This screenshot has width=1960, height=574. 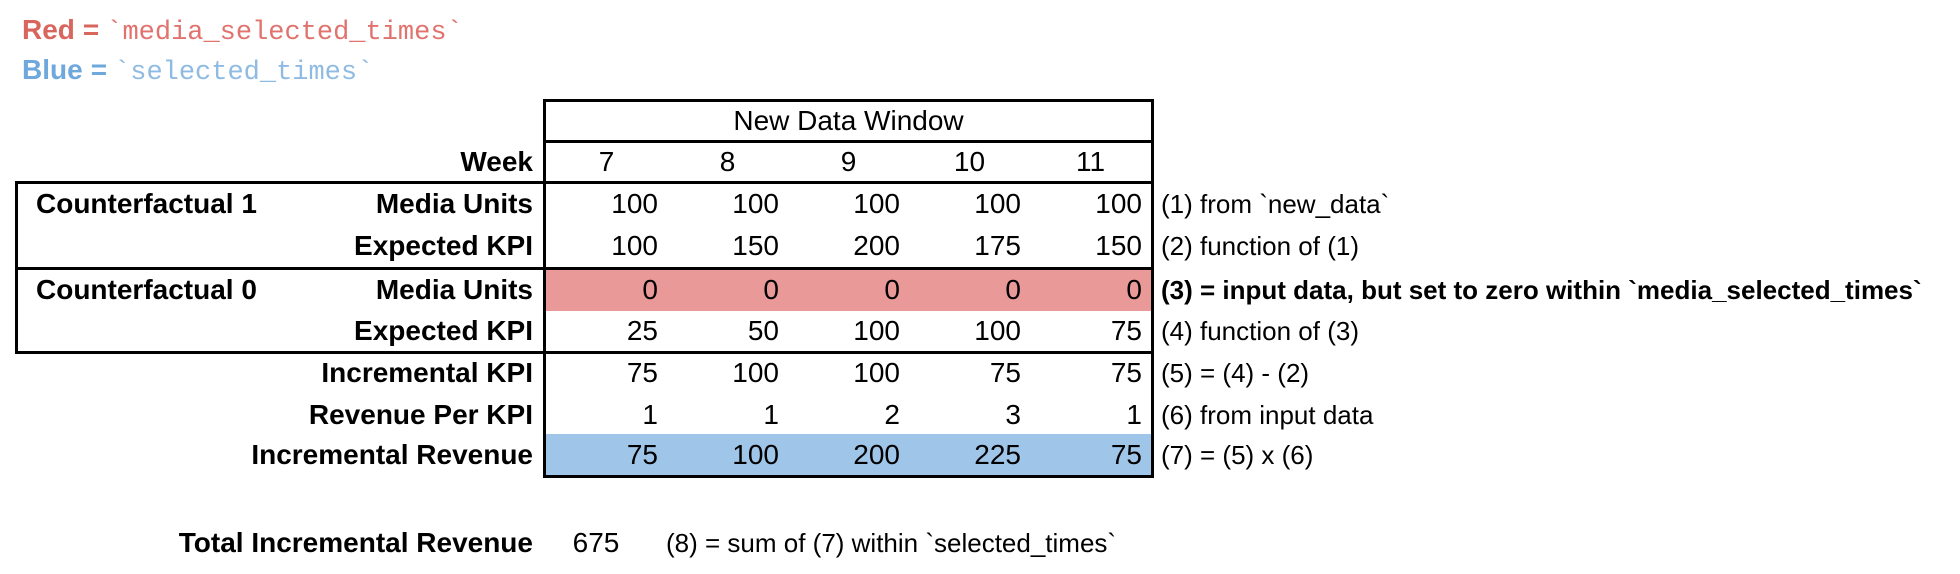 What do you see at coordinates (596, 542) in the screenshot?
I see `total-incremental-revenue-value: 675` at bounding box center [596, 542].